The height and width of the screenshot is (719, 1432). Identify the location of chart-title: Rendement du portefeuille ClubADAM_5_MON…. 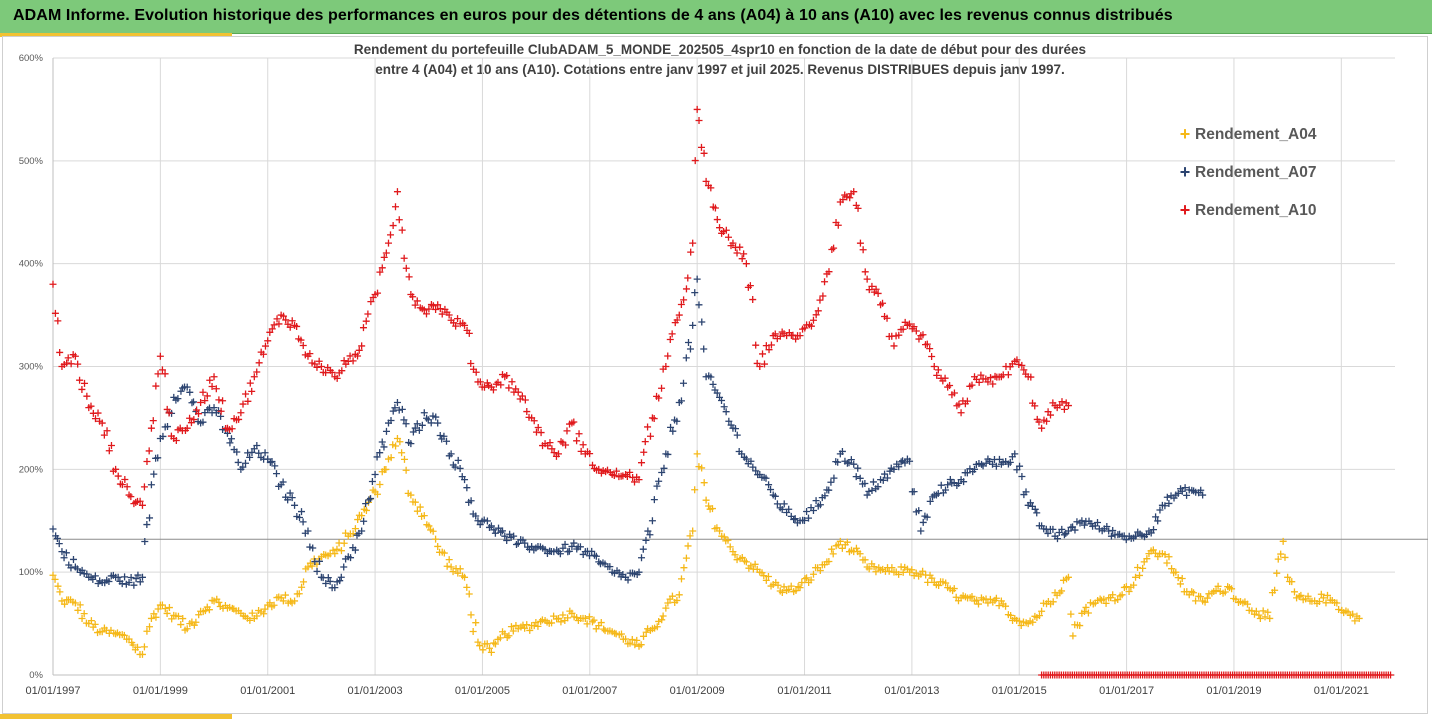
(720, 49).